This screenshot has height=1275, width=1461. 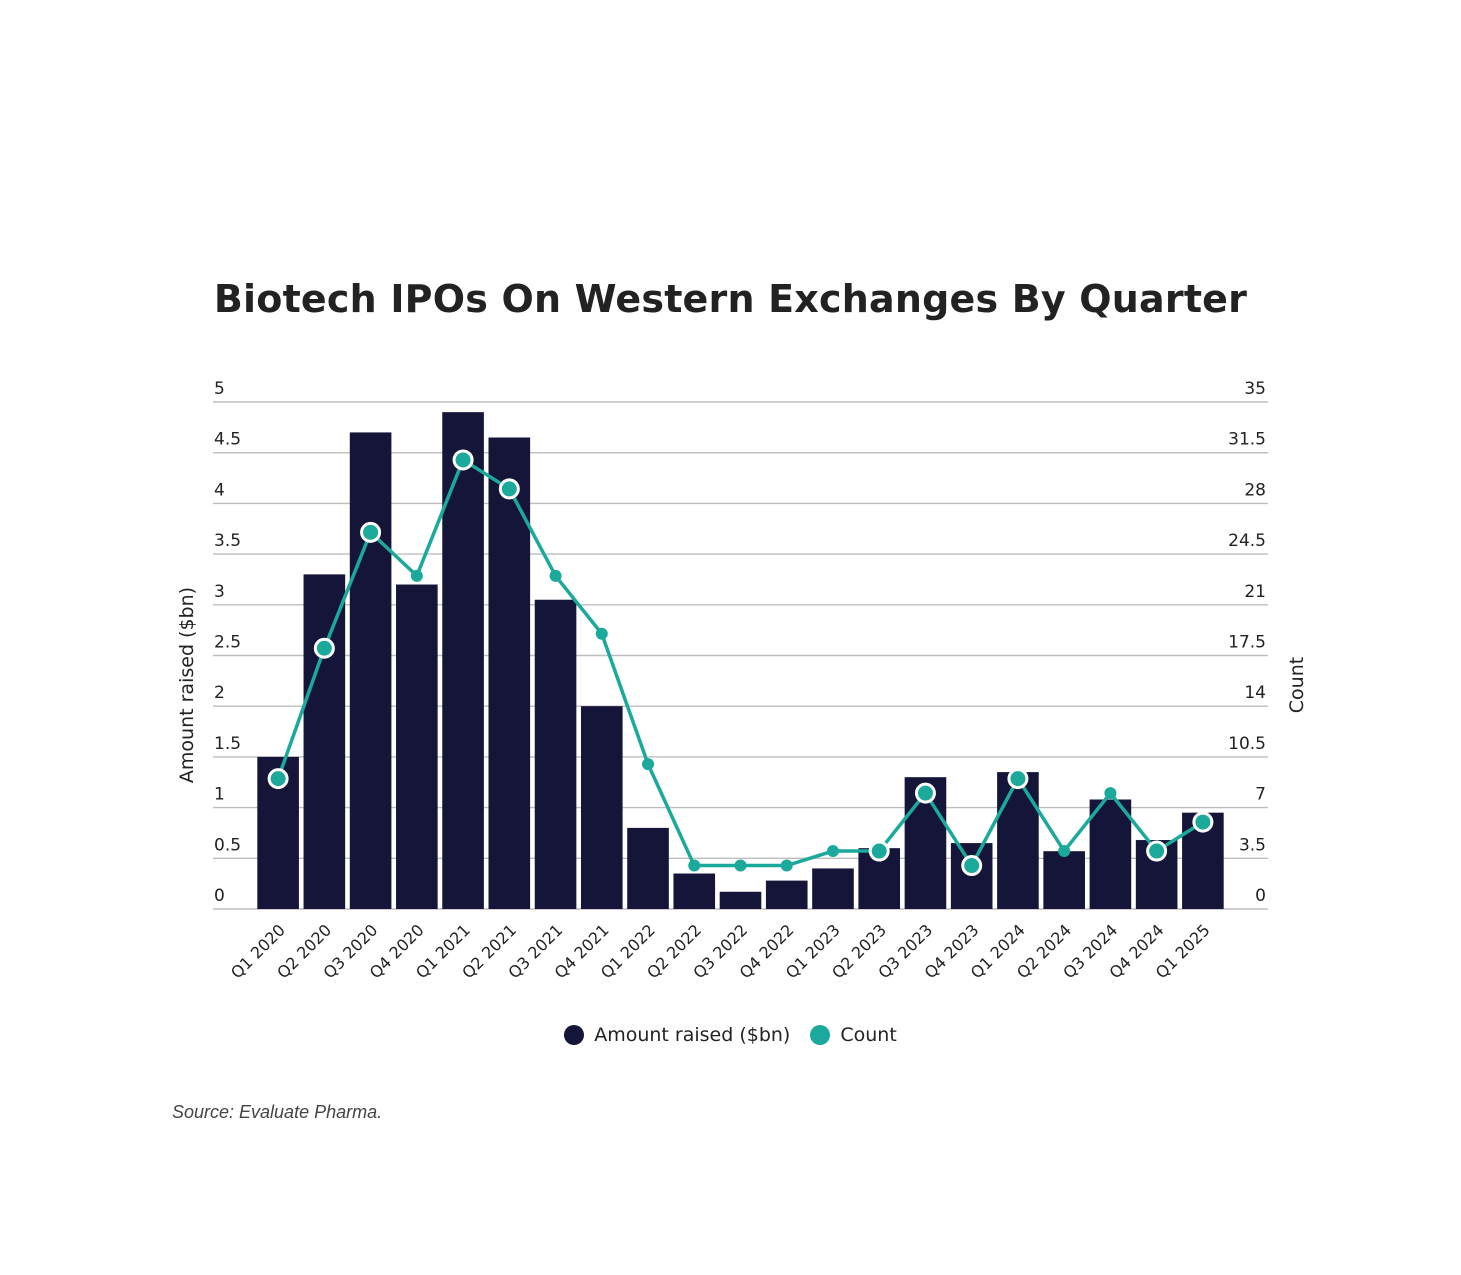 I want to click on y-tick-label: 1.5, so click(x=227, y=744).